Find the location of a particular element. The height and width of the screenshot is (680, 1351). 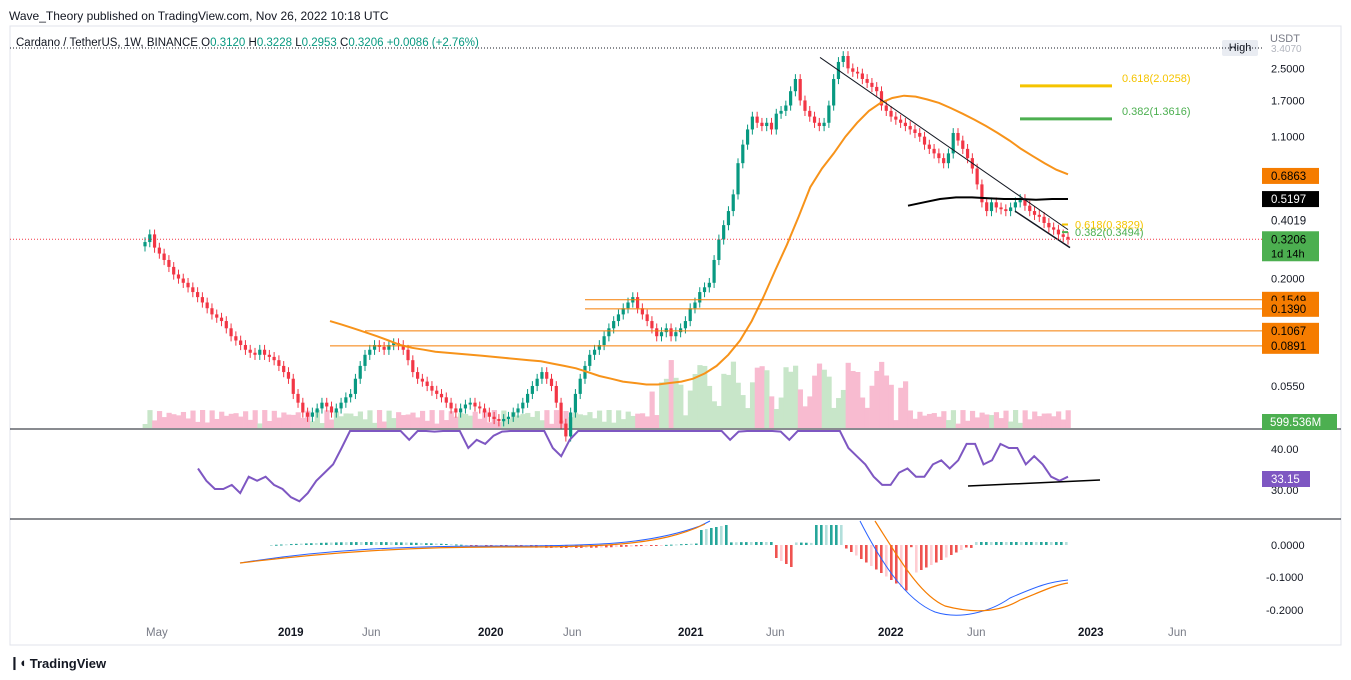

symbol-name: Cardano / TetherUS, 1W, BINANCE is located at coordinates (107, 43).